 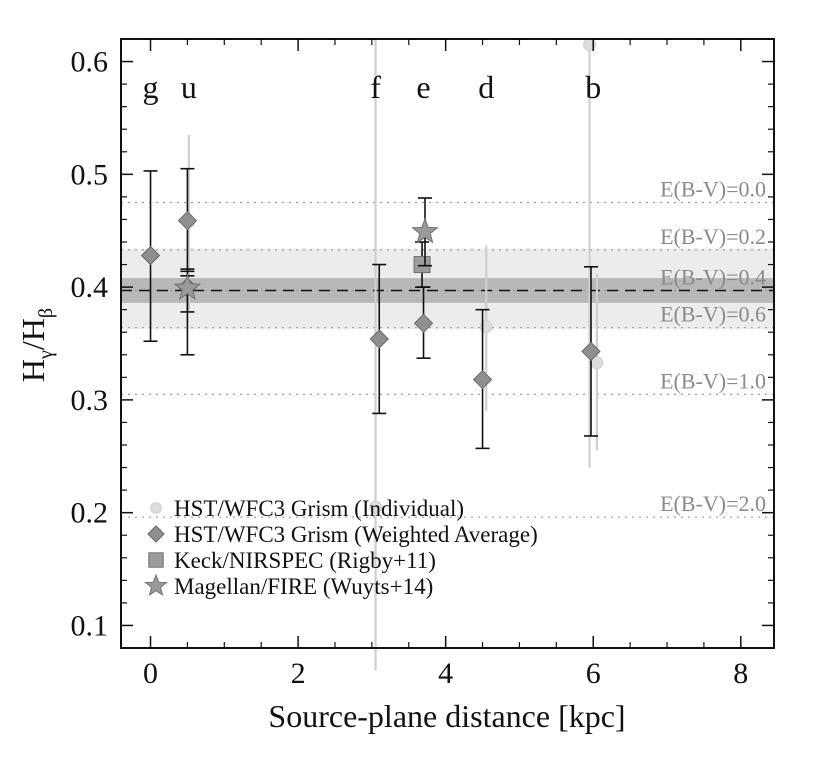 What do you see at coordinates (713, 503) in the screenshot?
I see `extinction-label: E(B-V)=2.0` at bounding box center [713, 503].